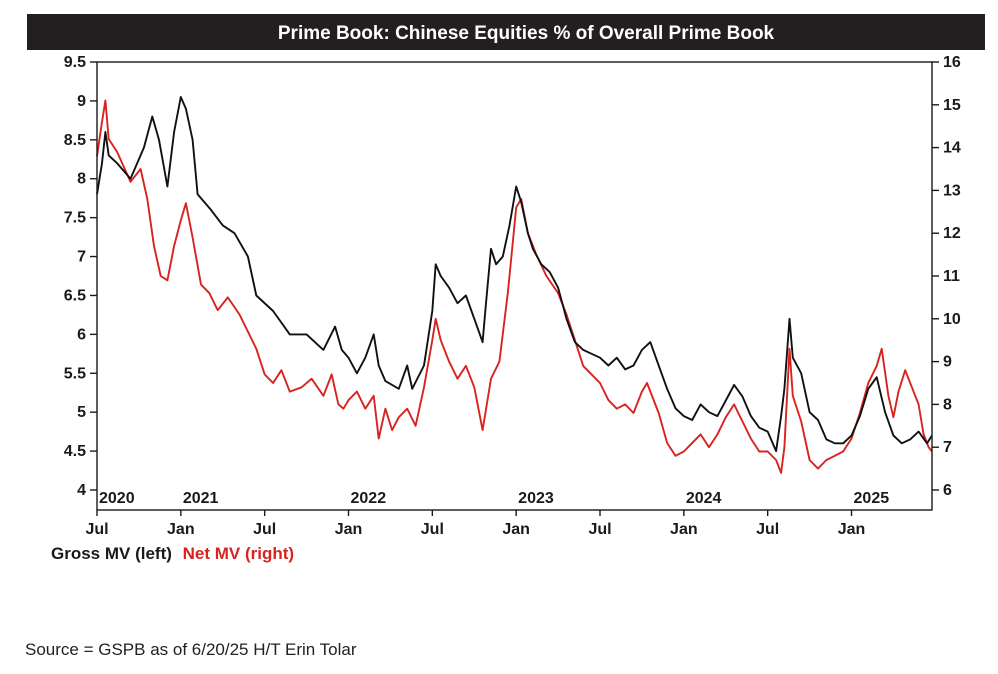 The image size is (998, 674). Describe the element at coordinates (369, 498) in the screenshot. I see `year-label: 2022` at that location.